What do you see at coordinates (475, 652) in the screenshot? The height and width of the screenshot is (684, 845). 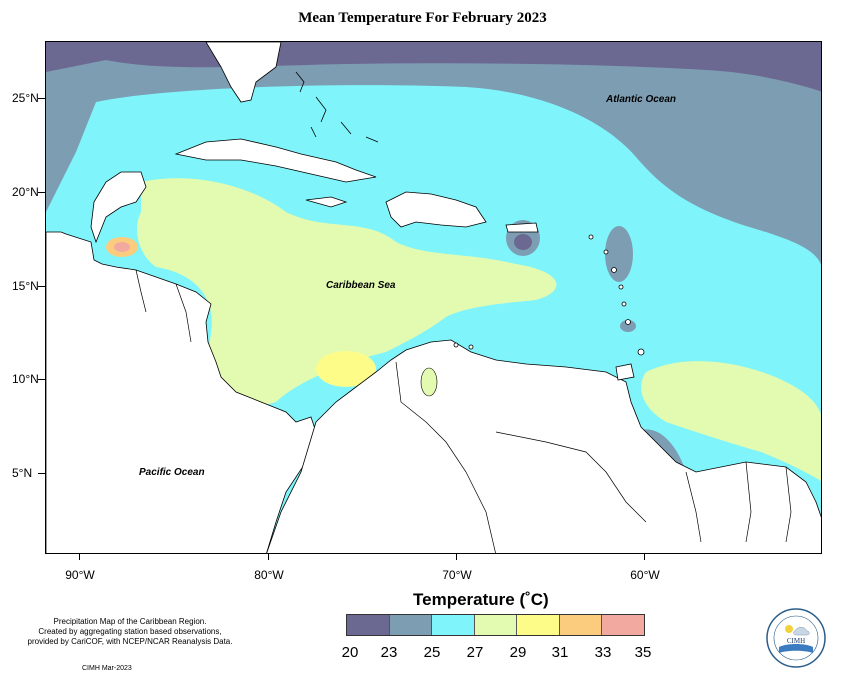 I see `legend-label-27: 27` at bounding box center [475, 652].